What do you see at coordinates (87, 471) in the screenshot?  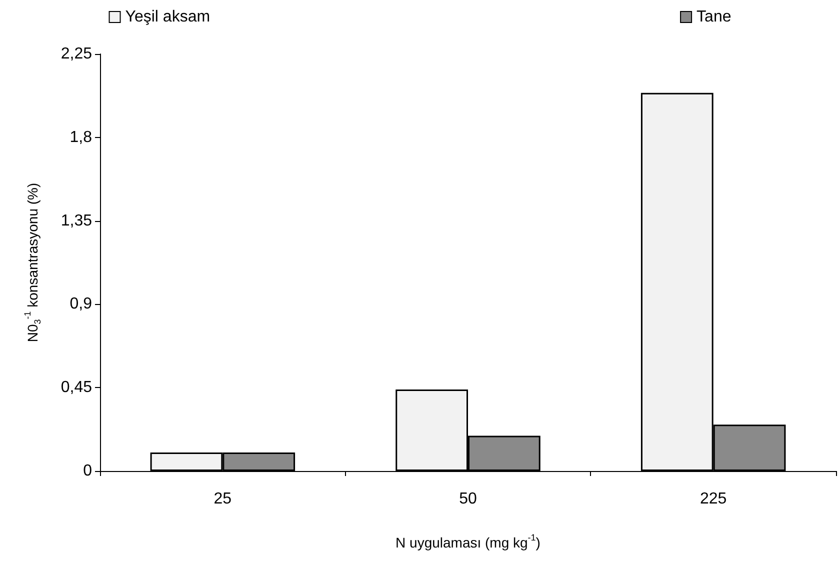 I see `y-tick-label: 0` at bounding box center [87, 471].